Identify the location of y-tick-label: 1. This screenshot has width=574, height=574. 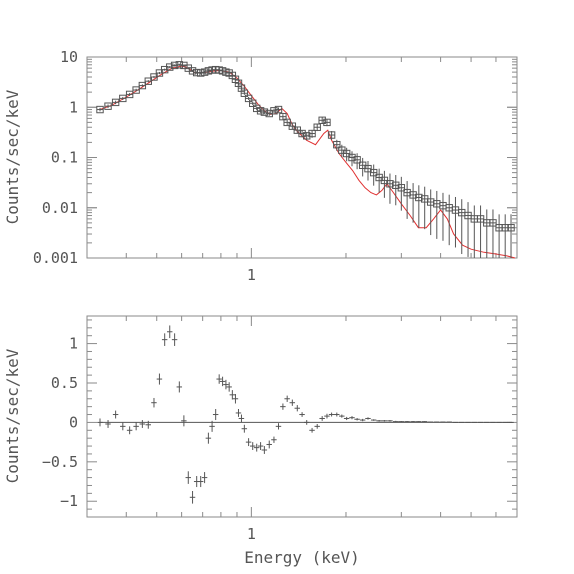
(73, 344).